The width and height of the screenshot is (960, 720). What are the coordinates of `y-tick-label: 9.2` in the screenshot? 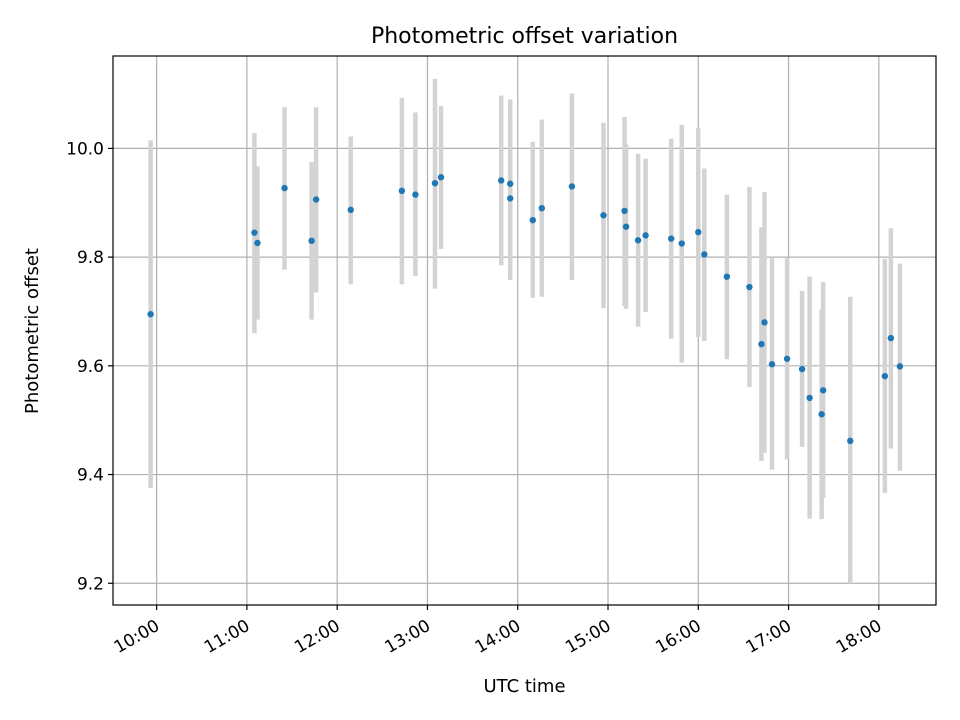 It's located at (90, 584).